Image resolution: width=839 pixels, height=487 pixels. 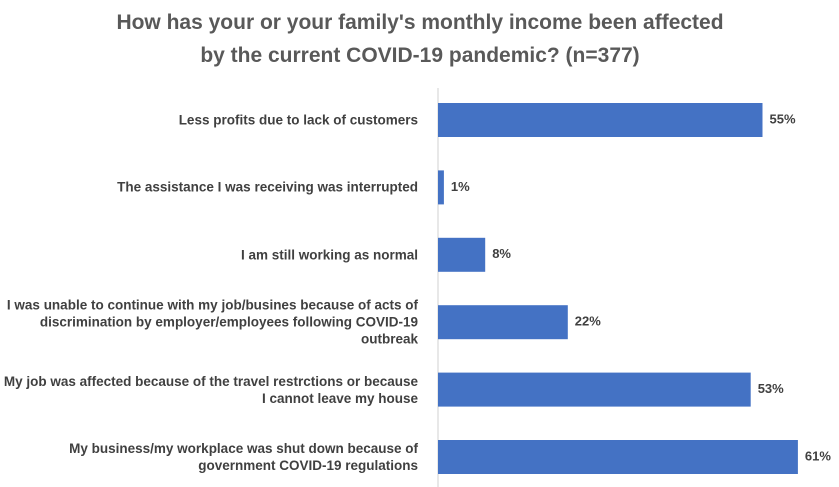 What do you see at coordinates (818, 455) in the screenshot?
I see `value-label: 61%` at bounding box center [818, 455].